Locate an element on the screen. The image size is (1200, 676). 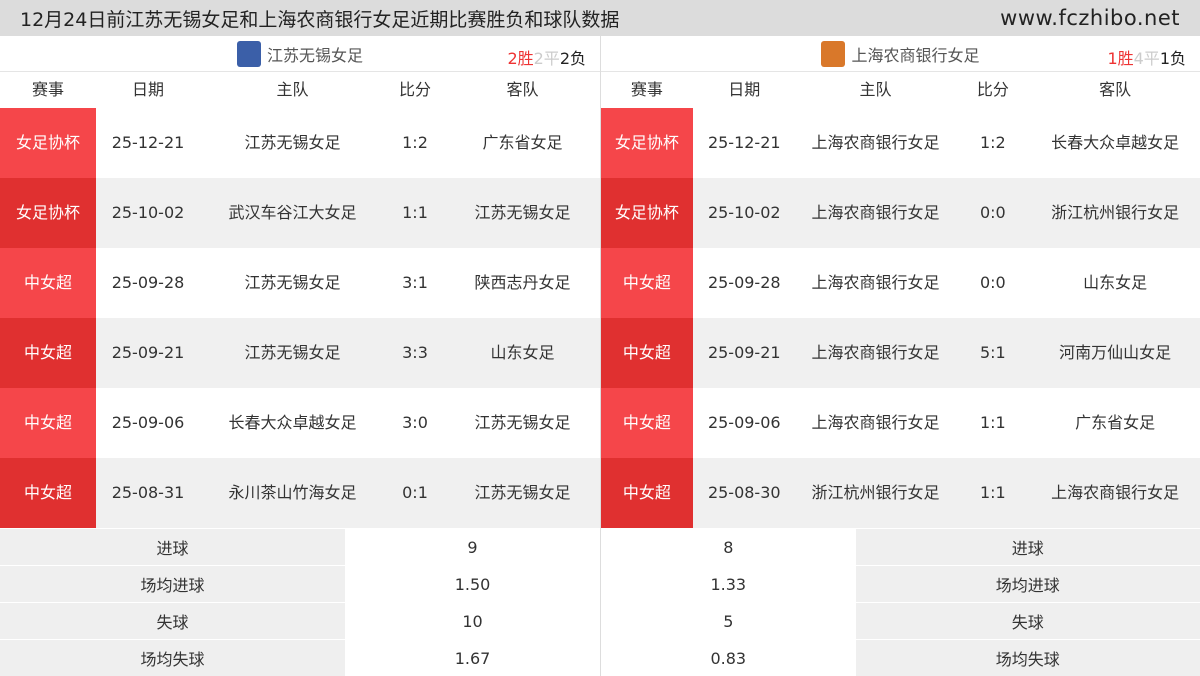
table-row: 中女超 25-09-28 上海农商银行女足 0:0 山东女足 is located at coordinates (900, 283).